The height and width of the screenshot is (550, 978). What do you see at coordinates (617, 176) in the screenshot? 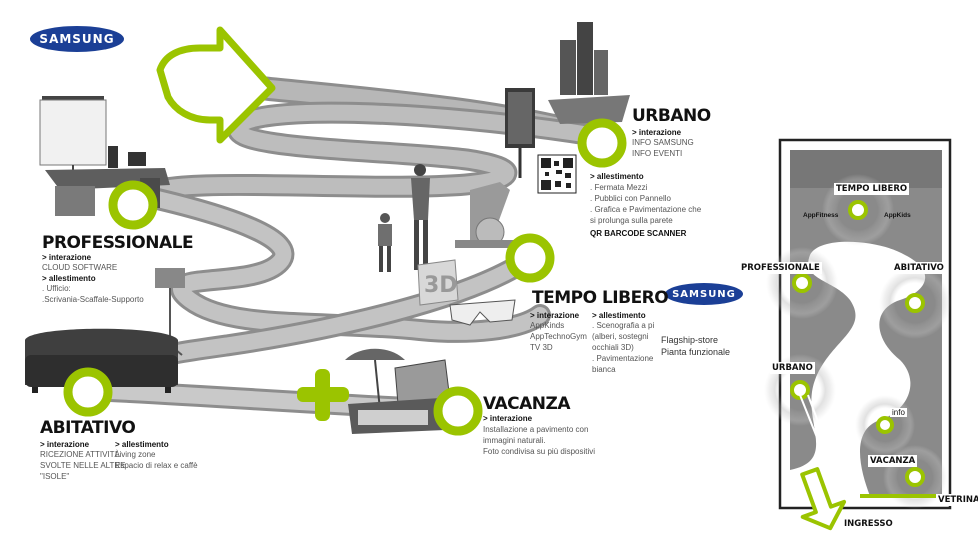
I see `urbano-allestimento-label: > allestimento` at bounding box center [617, 176].